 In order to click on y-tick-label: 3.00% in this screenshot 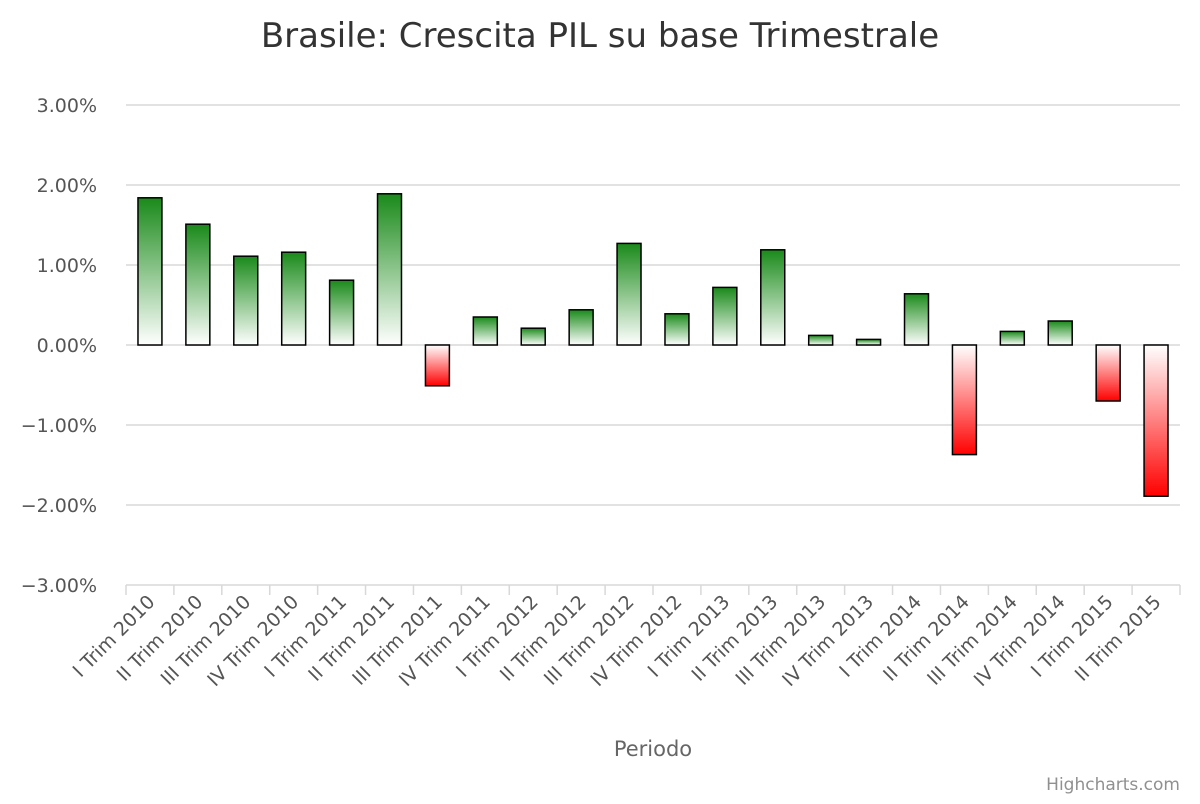, I will do `click(67, 106)`.